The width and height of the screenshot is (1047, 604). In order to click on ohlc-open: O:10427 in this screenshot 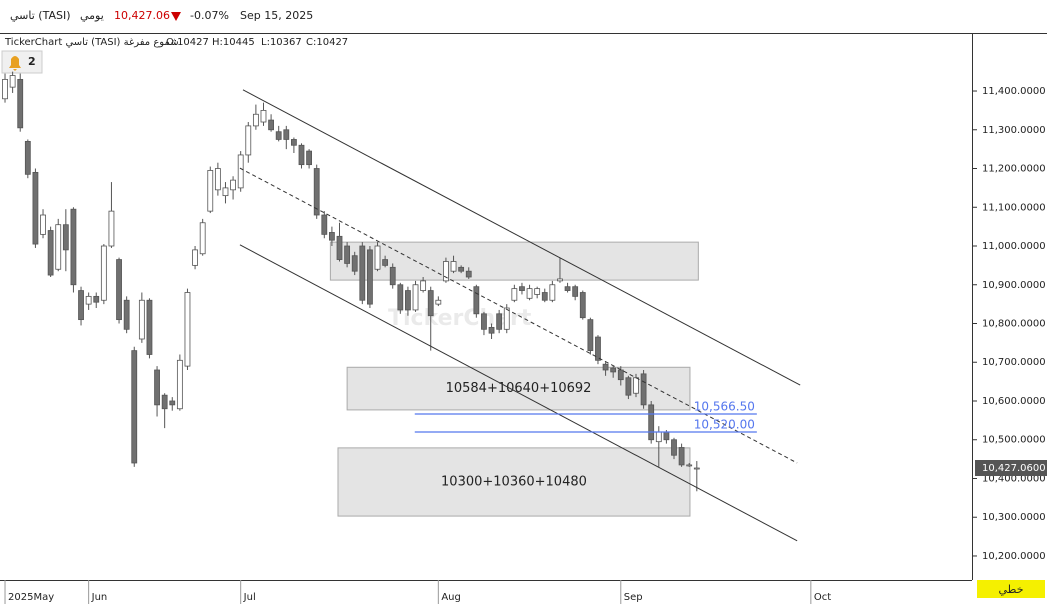, I will do `click(187, 42)`.